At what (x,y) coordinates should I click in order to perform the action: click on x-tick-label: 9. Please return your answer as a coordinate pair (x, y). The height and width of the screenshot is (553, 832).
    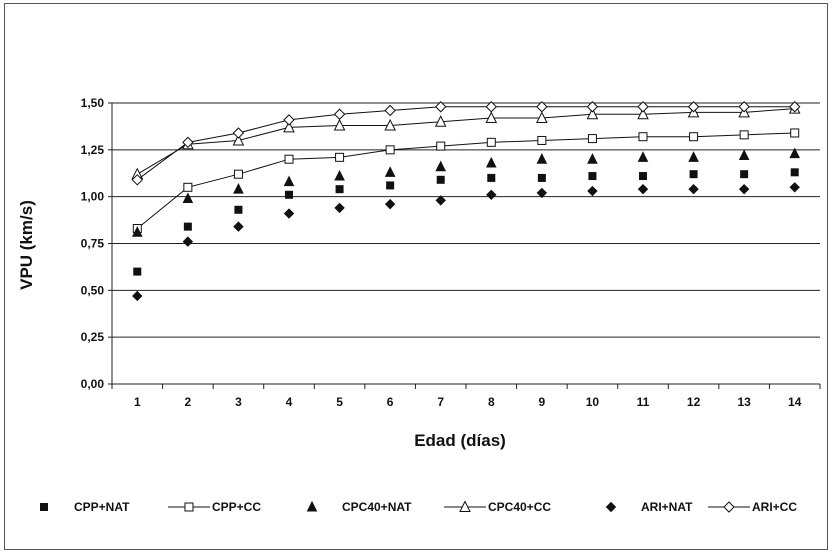
    Looking at the image, I should click on (542, 402).